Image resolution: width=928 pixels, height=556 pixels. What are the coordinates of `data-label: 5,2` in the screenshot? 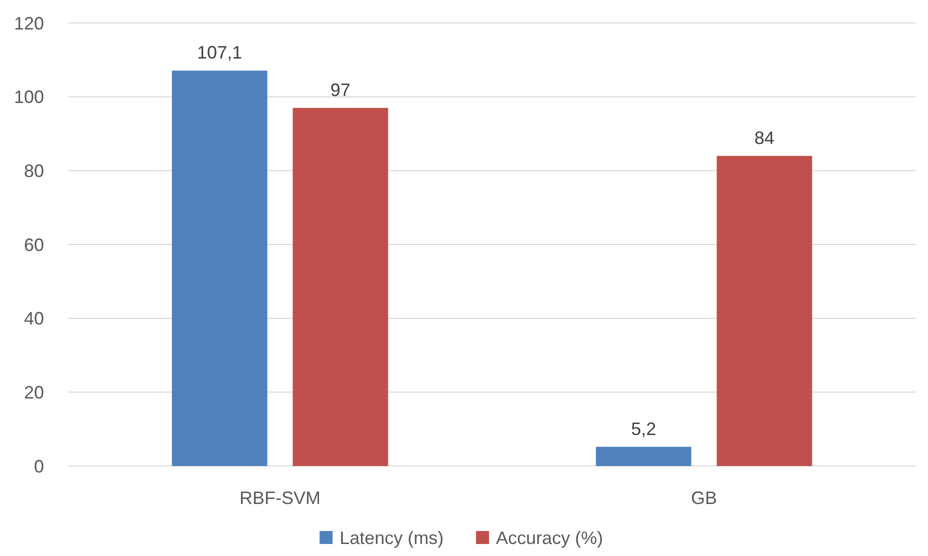 It's located at (643, 428).